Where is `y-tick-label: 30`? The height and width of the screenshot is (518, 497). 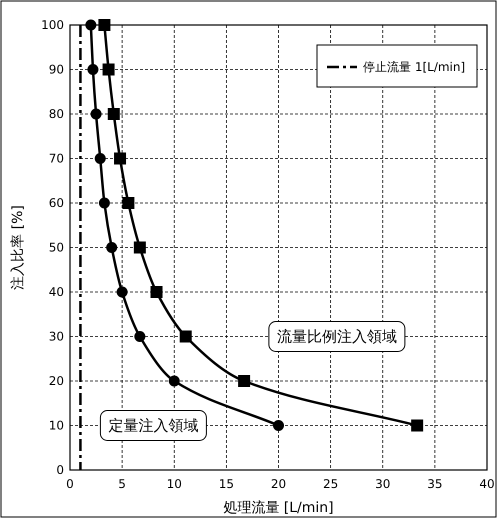
y-tick-label: 30 is located at coordinates (56, 337).